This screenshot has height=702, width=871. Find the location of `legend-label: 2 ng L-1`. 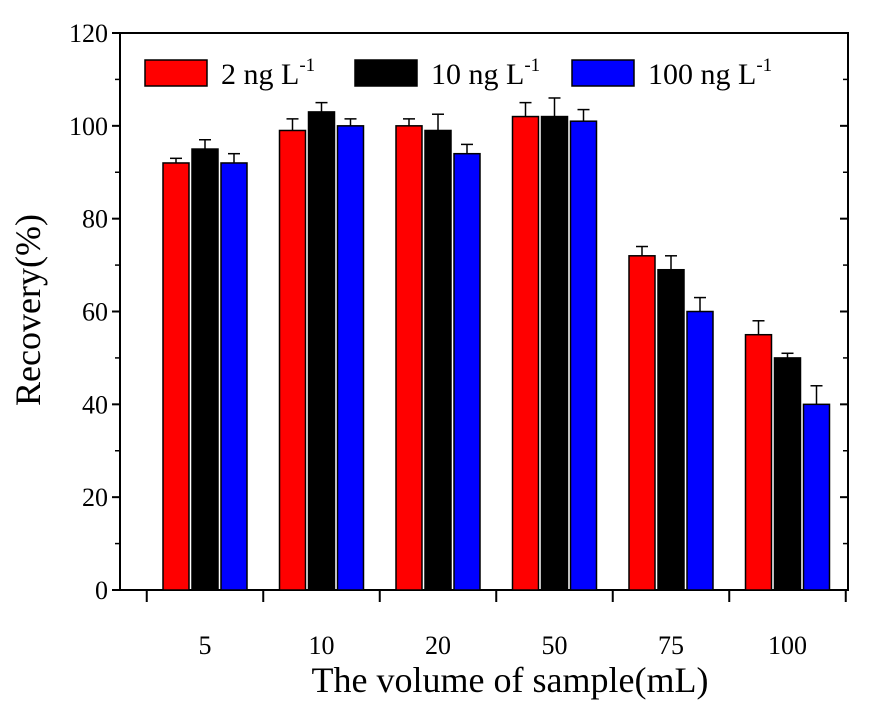

legend-label: 2 ng L-1 is located at coordinates (268, 73).